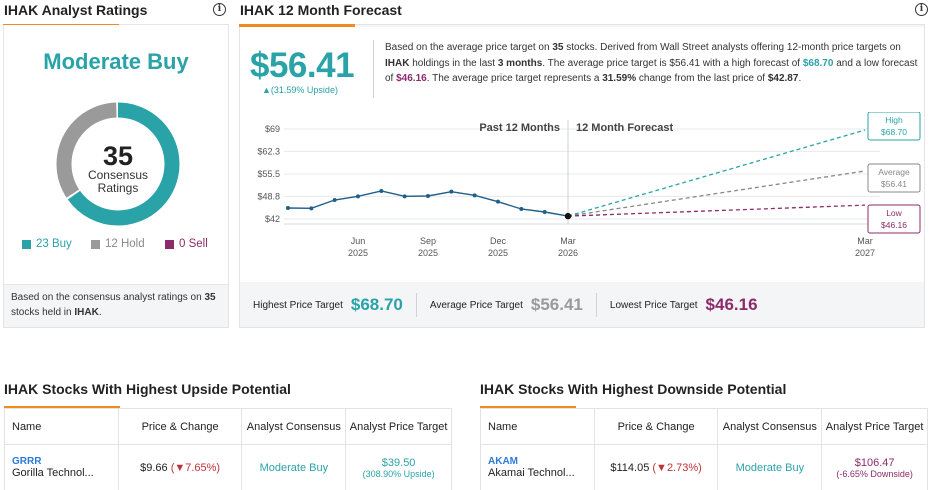 This screenshot has height=490, width=931. What do you see at coordinates (506, 305) in the screenshot?
I see `stat-average: Average Price Target $56.41` at bounding box center [506, 305].